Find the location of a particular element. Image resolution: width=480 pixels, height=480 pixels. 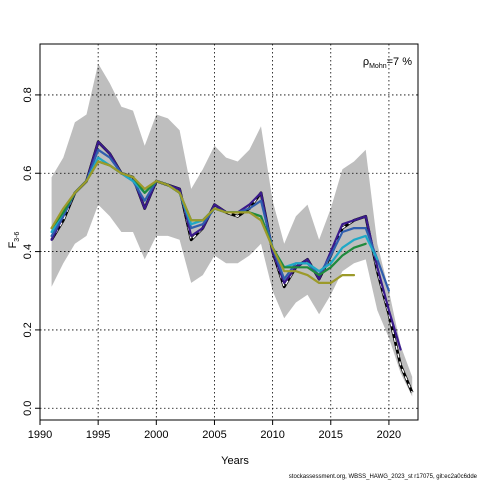

y-tick-label-4: 0.8 is located at coordinates (28, 94).